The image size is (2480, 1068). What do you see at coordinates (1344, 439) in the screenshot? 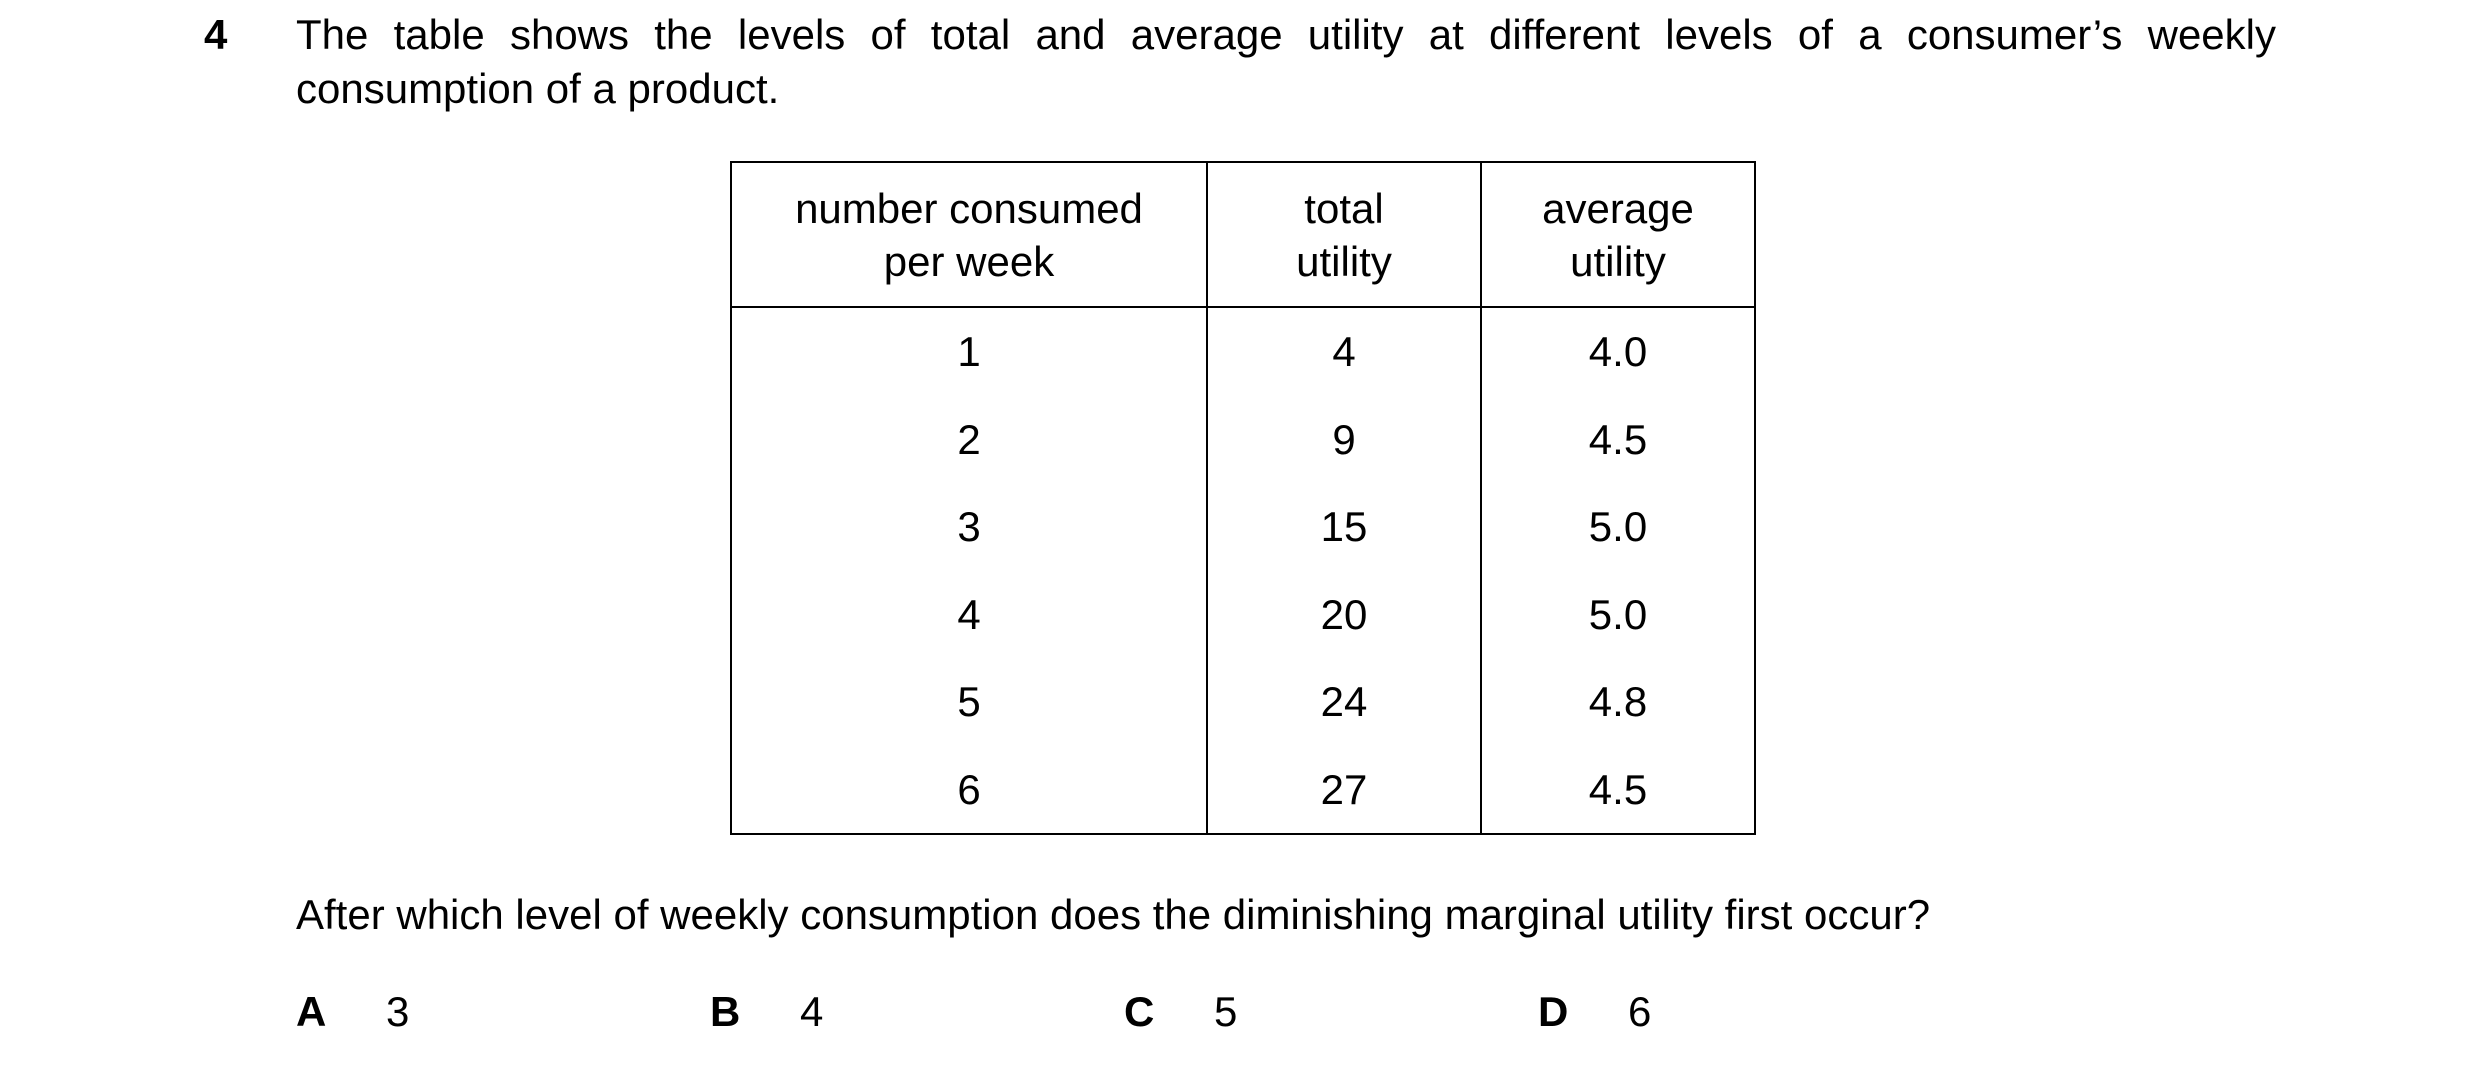
I see `cell-total-utility: 9` at bounding box center [1344, 439].